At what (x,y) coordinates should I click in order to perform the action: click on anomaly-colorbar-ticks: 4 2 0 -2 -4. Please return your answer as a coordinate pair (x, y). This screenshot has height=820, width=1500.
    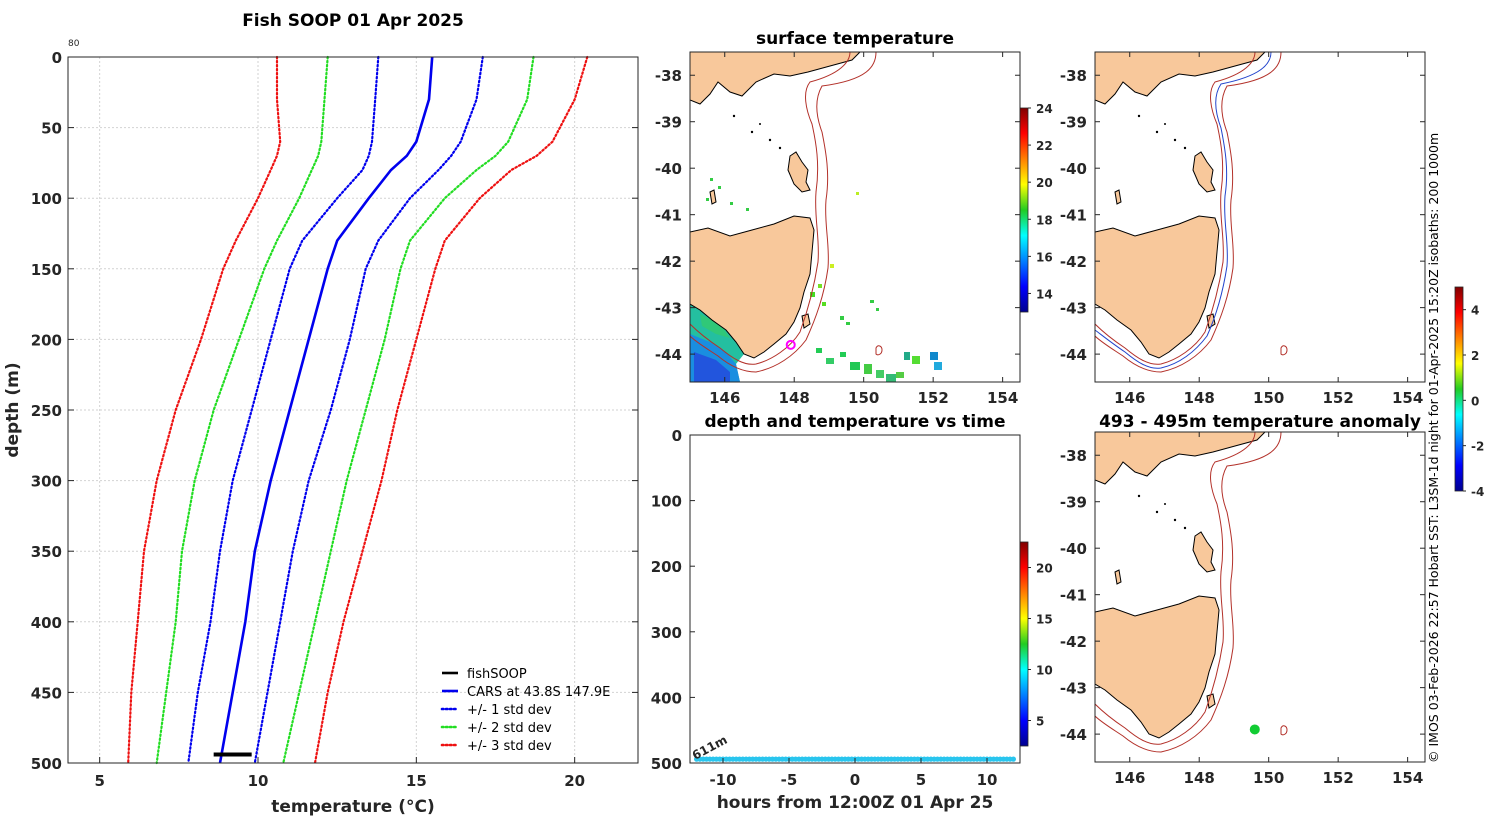
    Looking at the image, I should click on (1473, 401).